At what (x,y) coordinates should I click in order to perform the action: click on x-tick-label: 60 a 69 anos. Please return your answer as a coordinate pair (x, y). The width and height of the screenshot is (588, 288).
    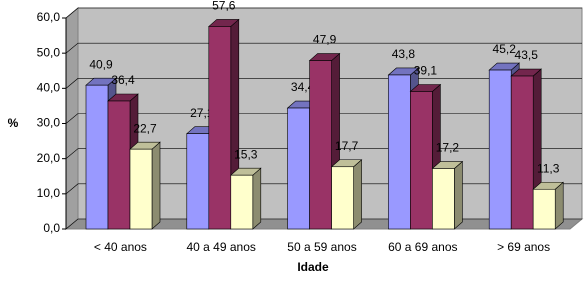
    Looking at the image, I should click on (422, 247).